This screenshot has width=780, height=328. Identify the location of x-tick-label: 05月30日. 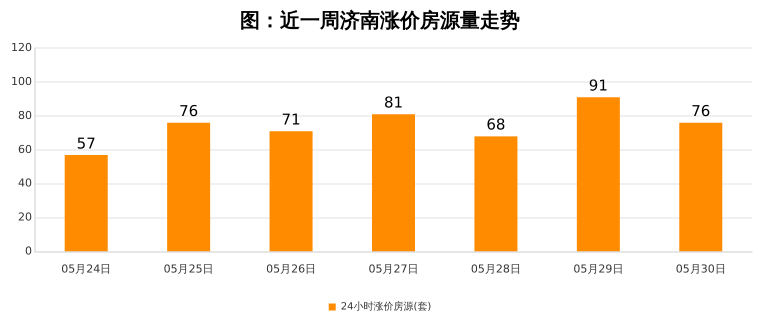
(701, 269).